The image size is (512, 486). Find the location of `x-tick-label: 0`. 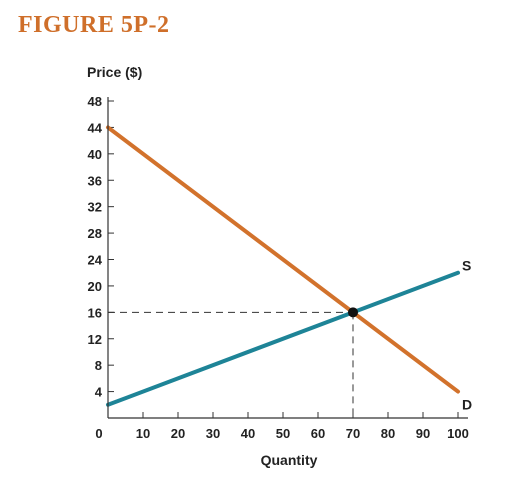

x-tick-label: 0 is located at coordinates (98, 433).